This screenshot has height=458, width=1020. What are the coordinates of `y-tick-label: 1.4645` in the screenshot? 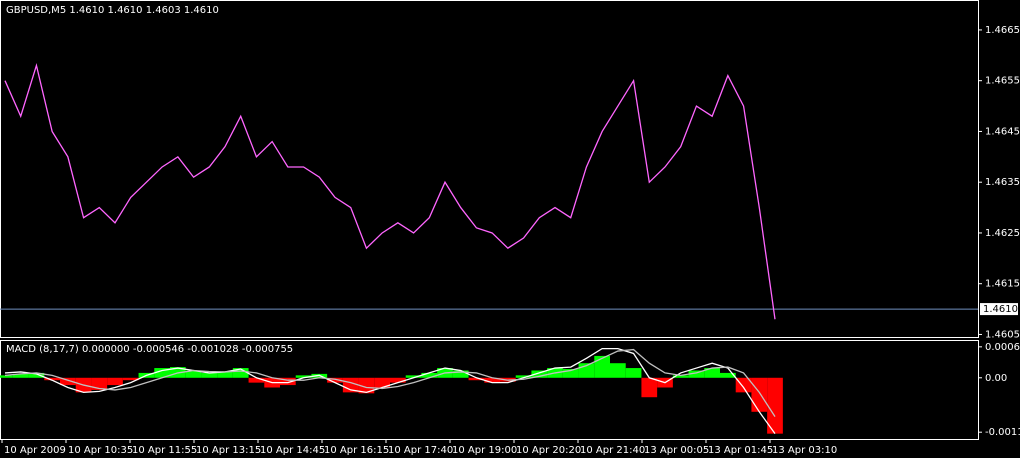 It's located at (1002, 131).